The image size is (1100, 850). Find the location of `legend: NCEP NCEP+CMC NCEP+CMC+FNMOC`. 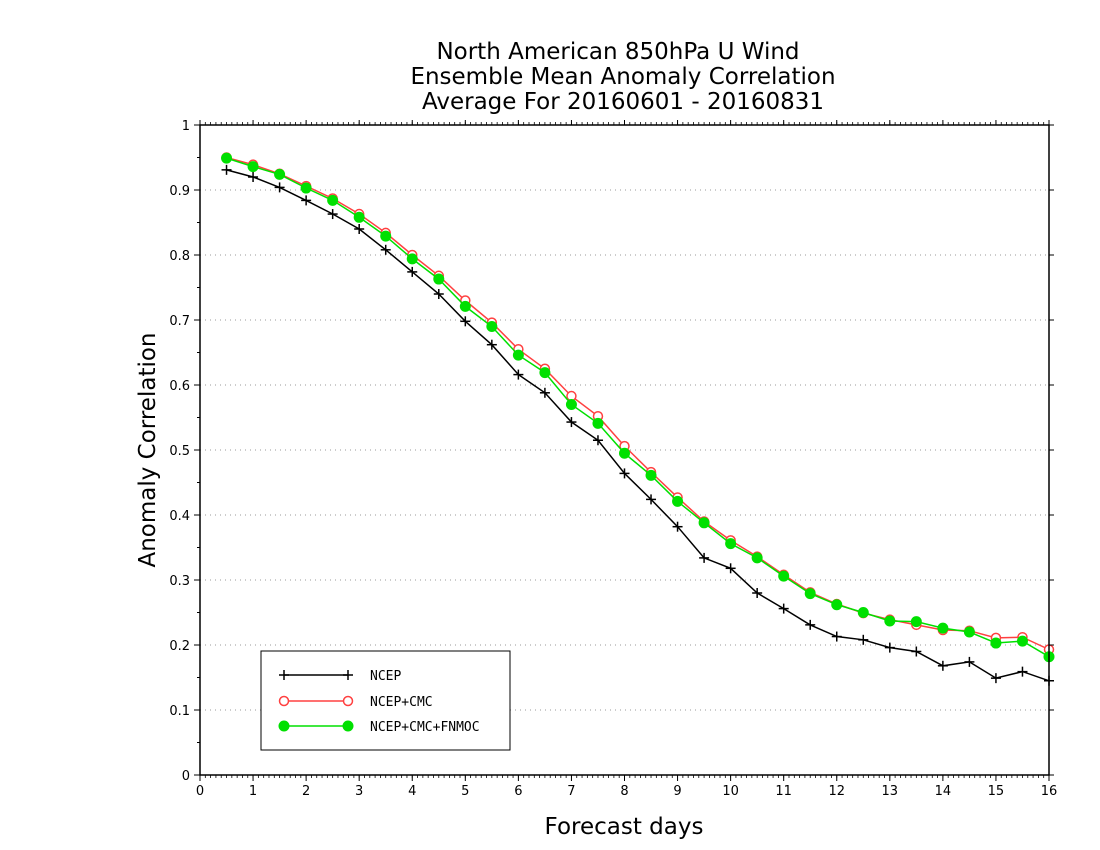

legend: NCEP NCEP+CMC NCEP+CMC+FNMOC is located at coordinates (385, 700).